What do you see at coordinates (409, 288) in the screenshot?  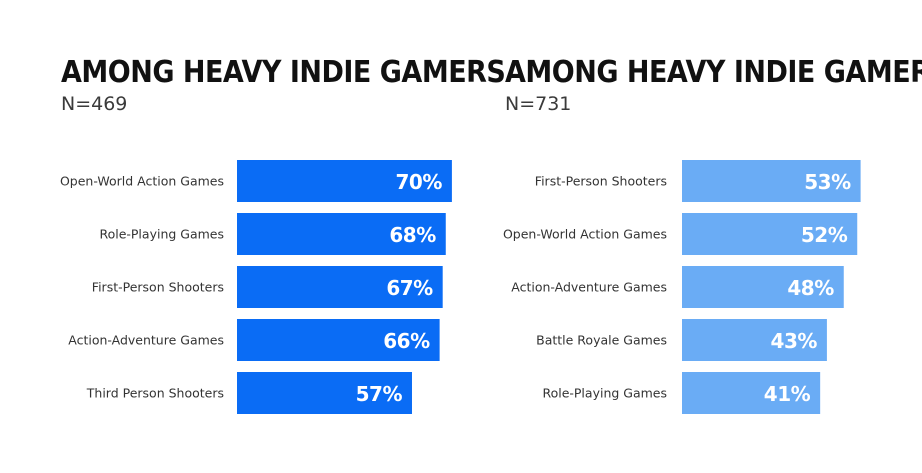 I see `value-label: 67%` at bounding box center [409, 288].